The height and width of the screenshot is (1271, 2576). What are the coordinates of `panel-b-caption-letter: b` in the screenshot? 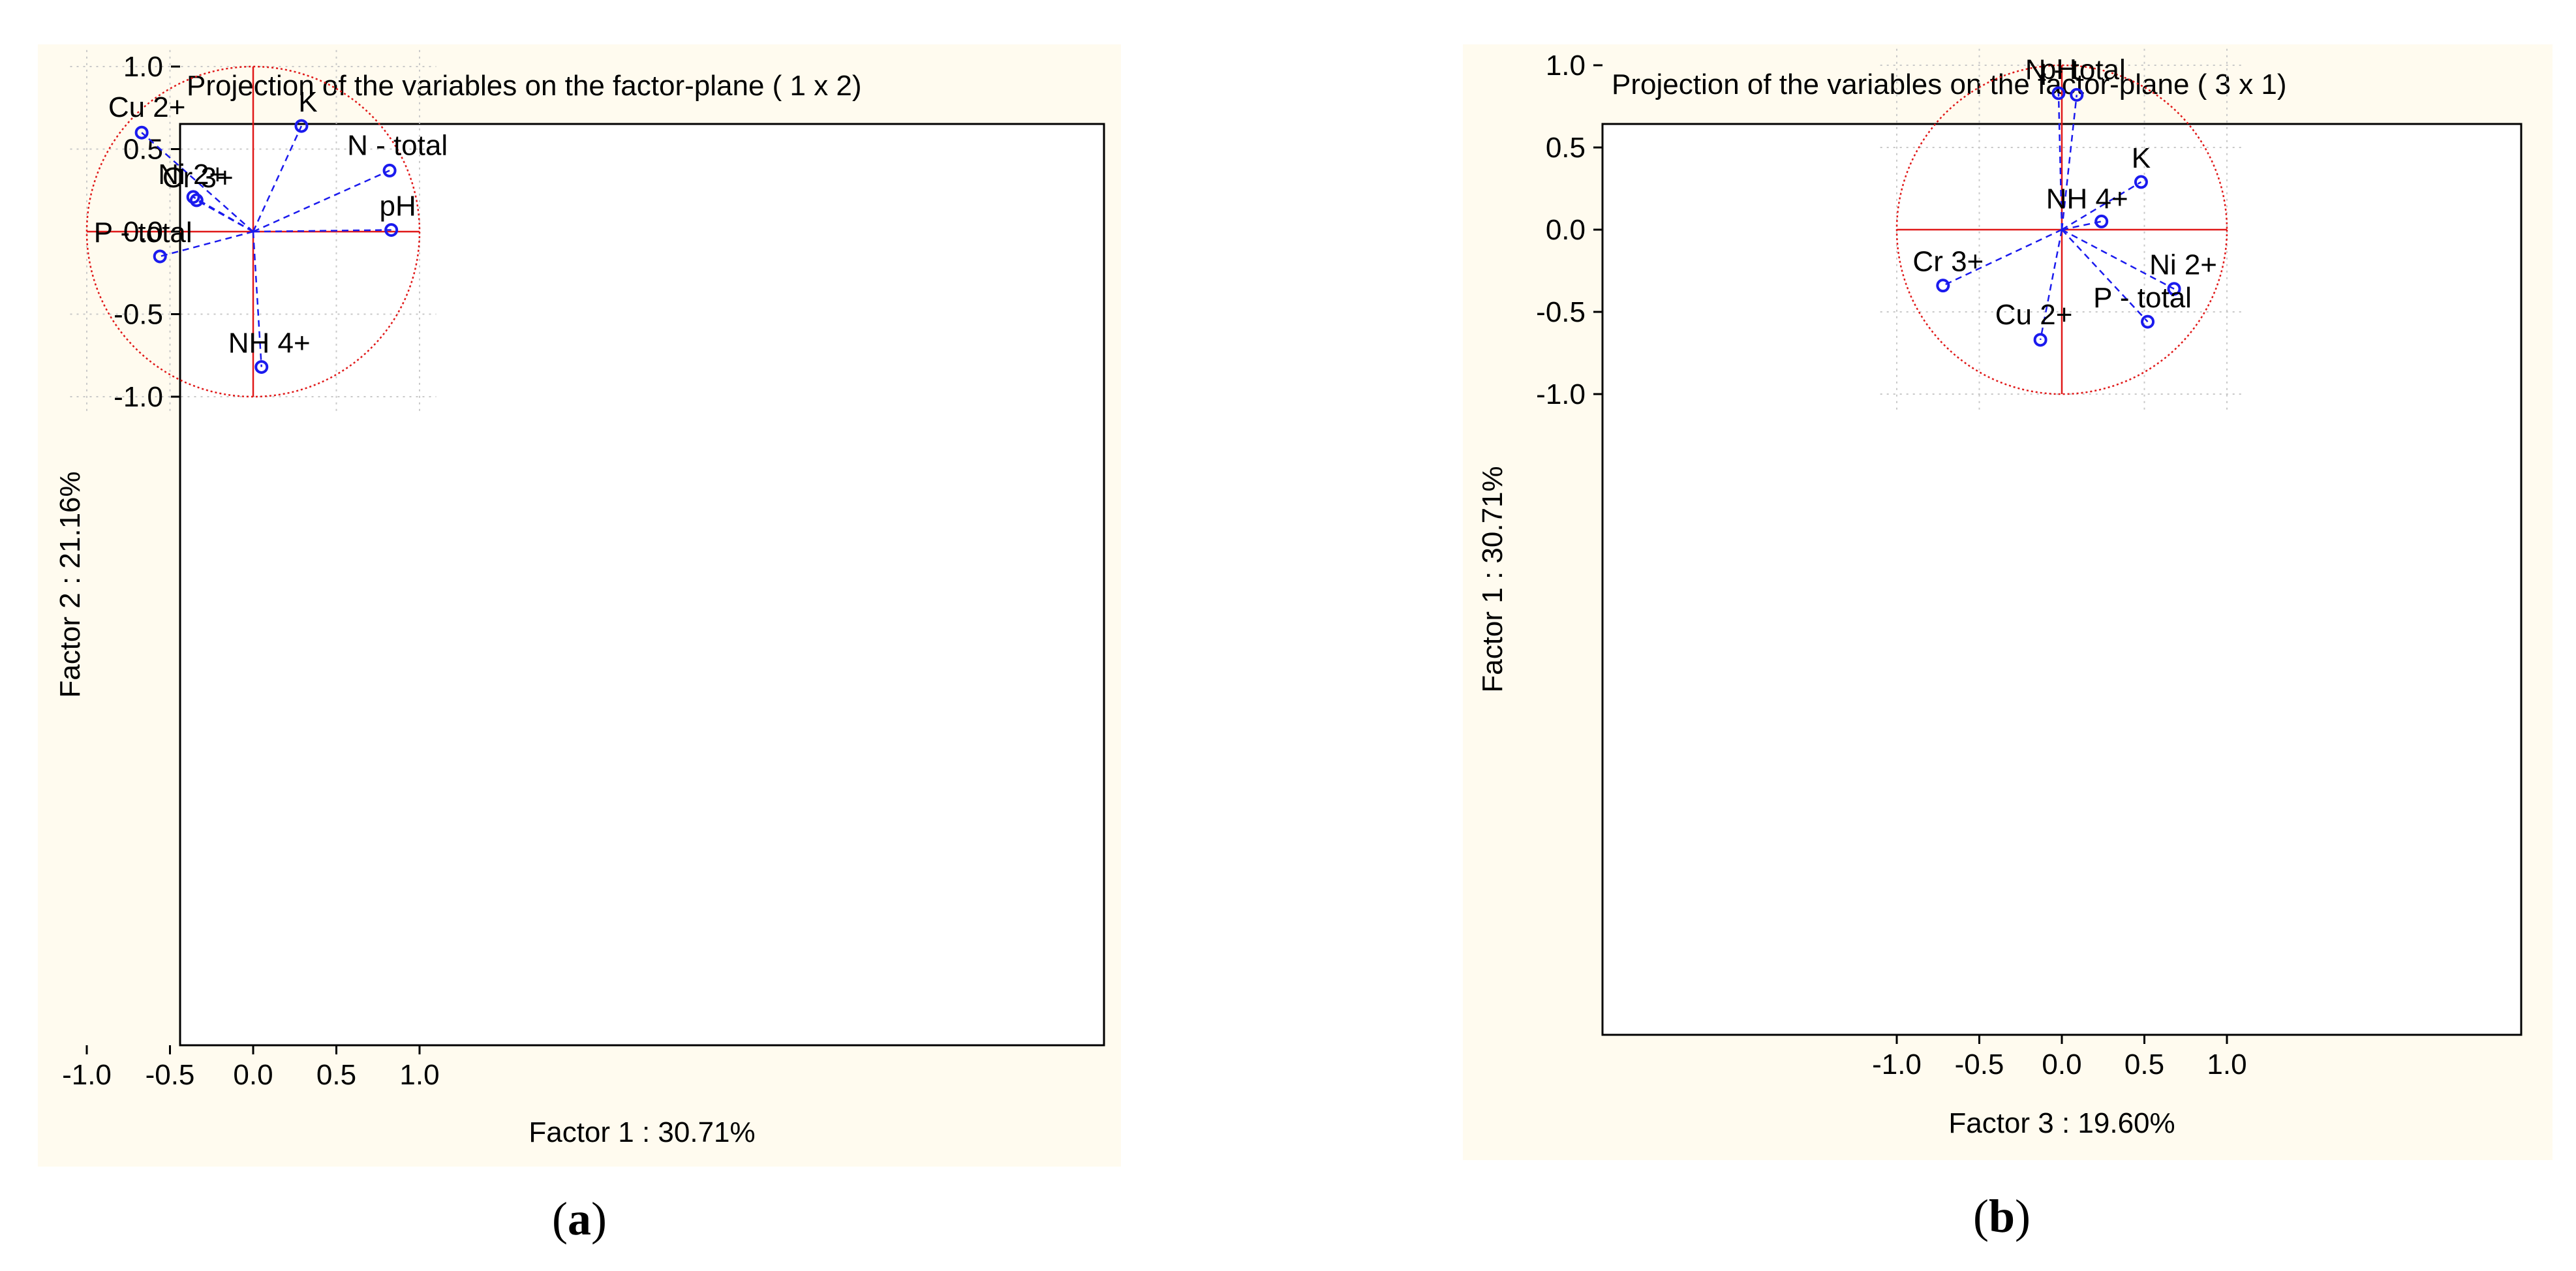 It's located at (2002, 1216).